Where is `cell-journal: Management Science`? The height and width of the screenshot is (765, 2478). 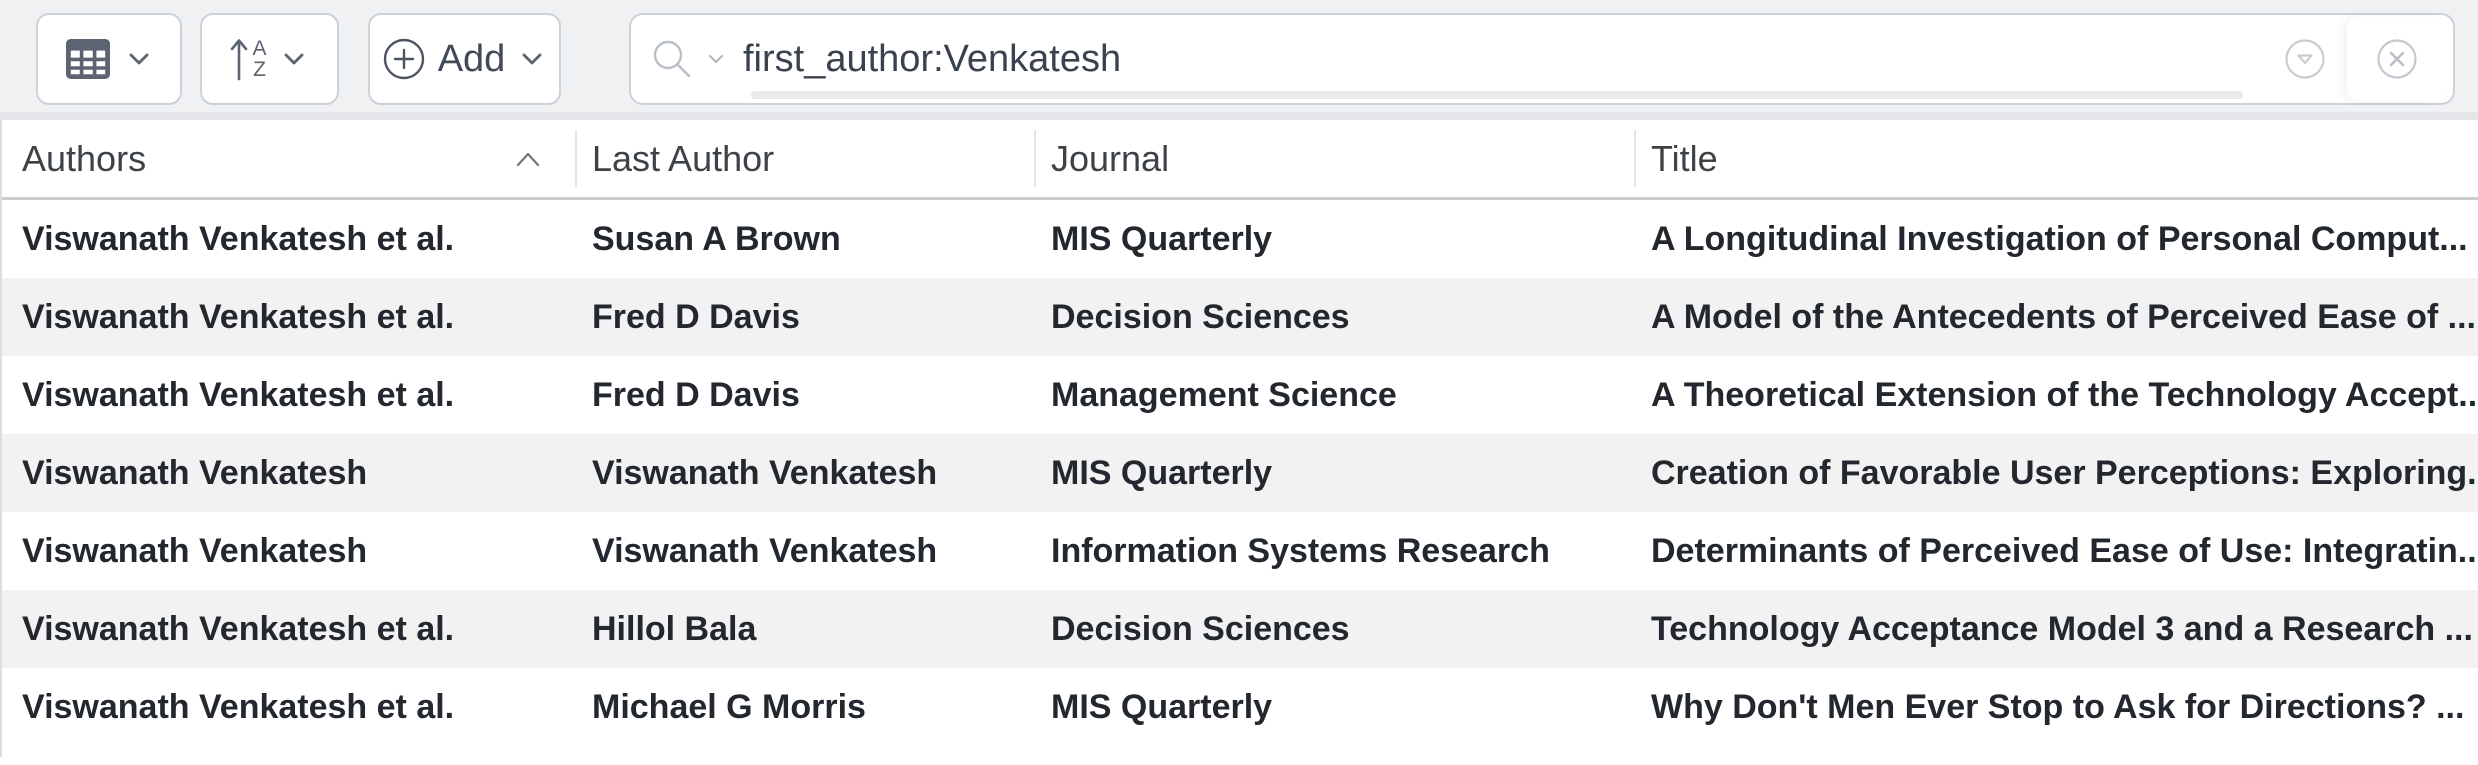 cell-journal: Management Science is located at coordinates (1224, 394).